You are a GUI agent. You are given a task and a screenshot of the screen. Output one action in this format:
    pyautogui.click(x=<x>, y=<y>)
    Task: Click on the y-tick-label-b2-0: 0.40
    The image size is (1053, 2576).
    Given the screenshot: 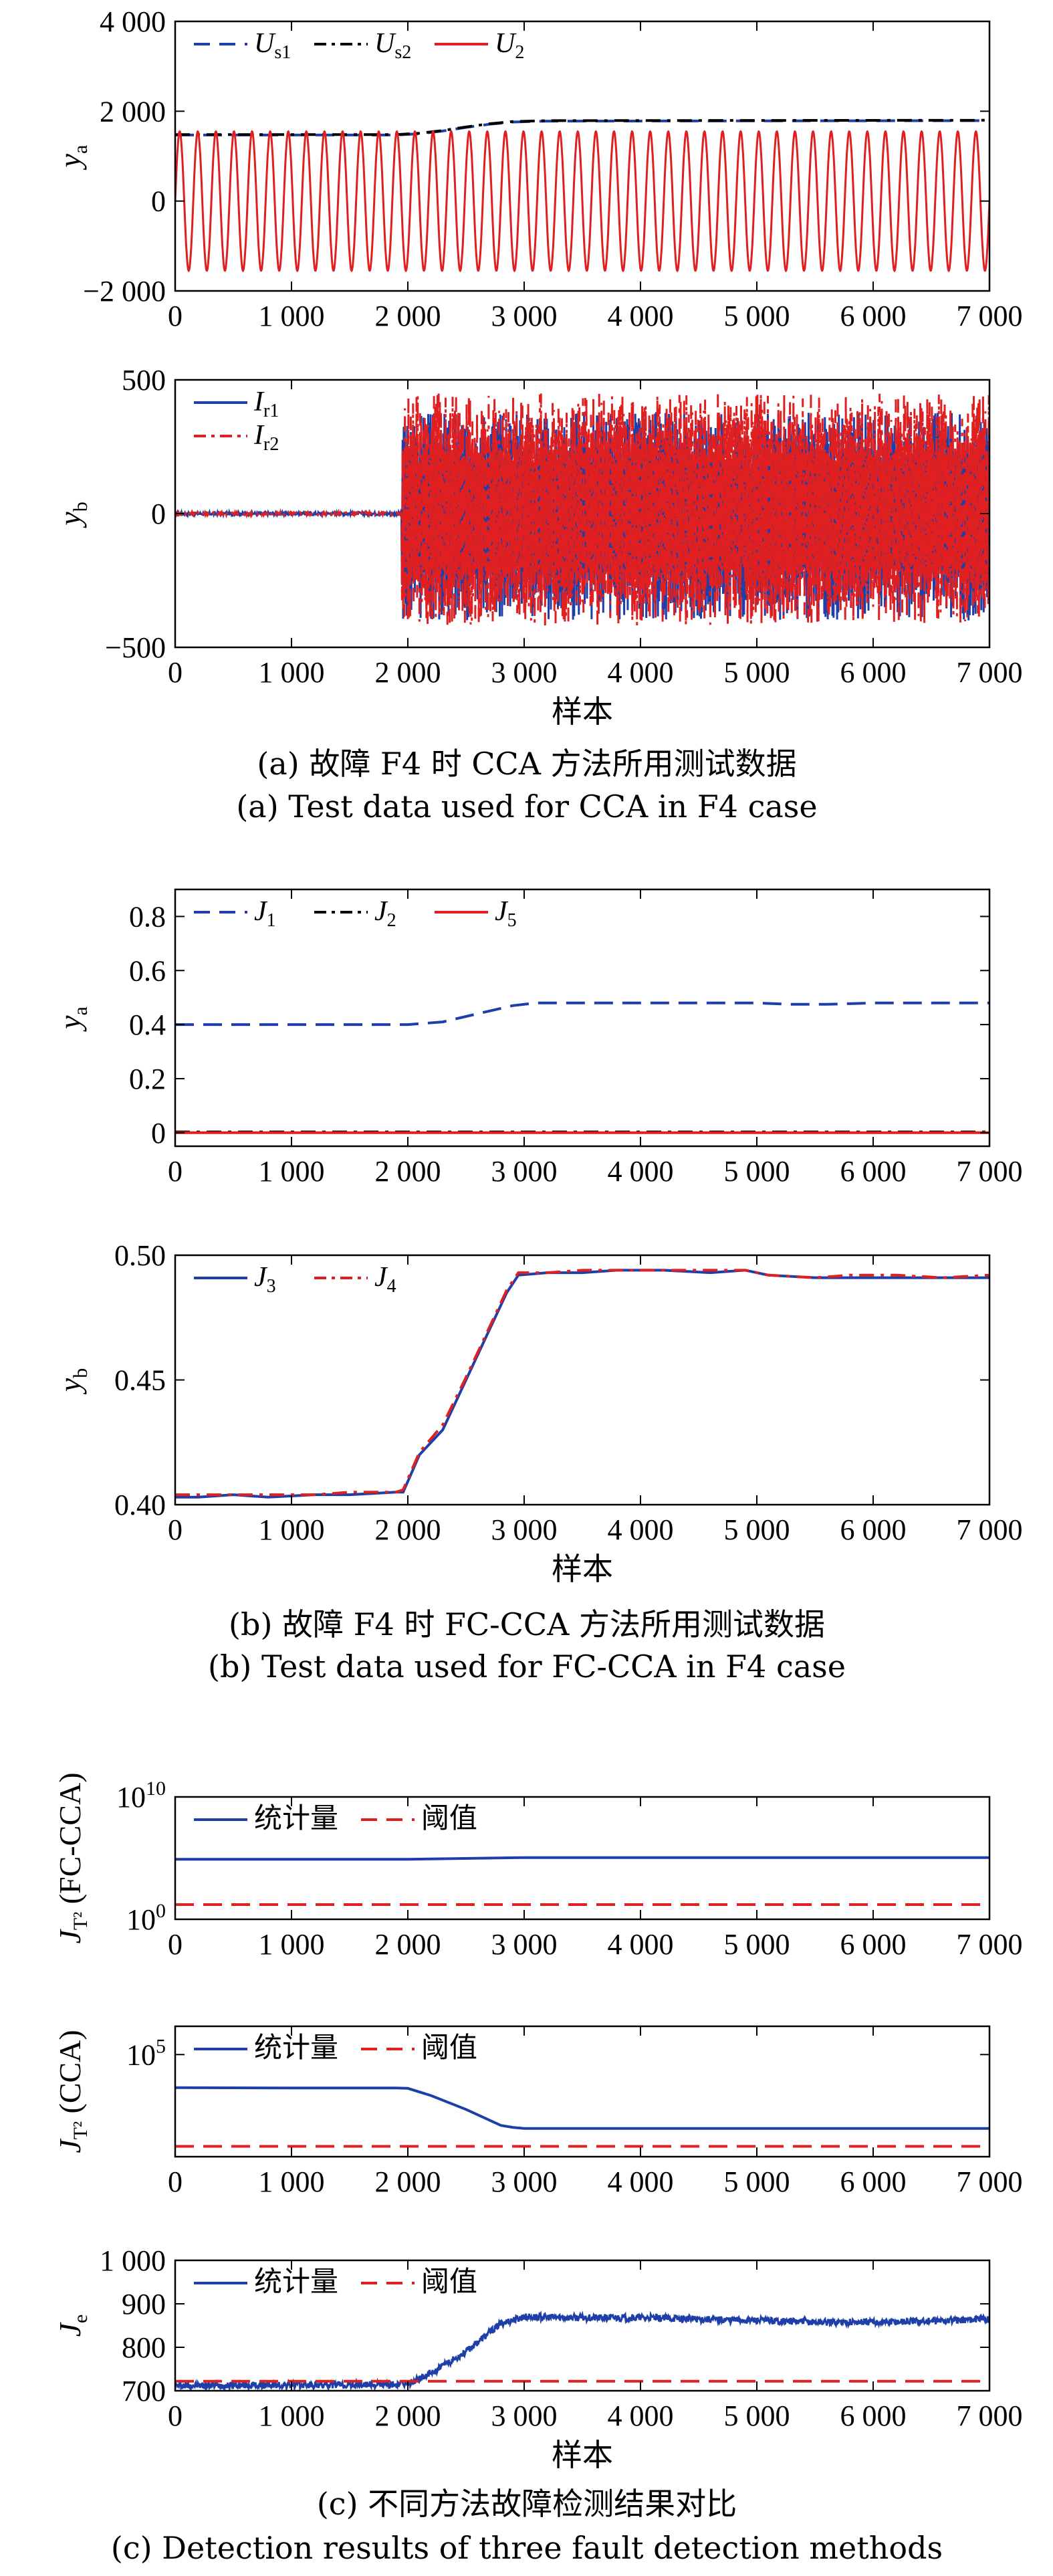 What is the action you would take?
    pyautogui.click(x=140, y=1505)
    